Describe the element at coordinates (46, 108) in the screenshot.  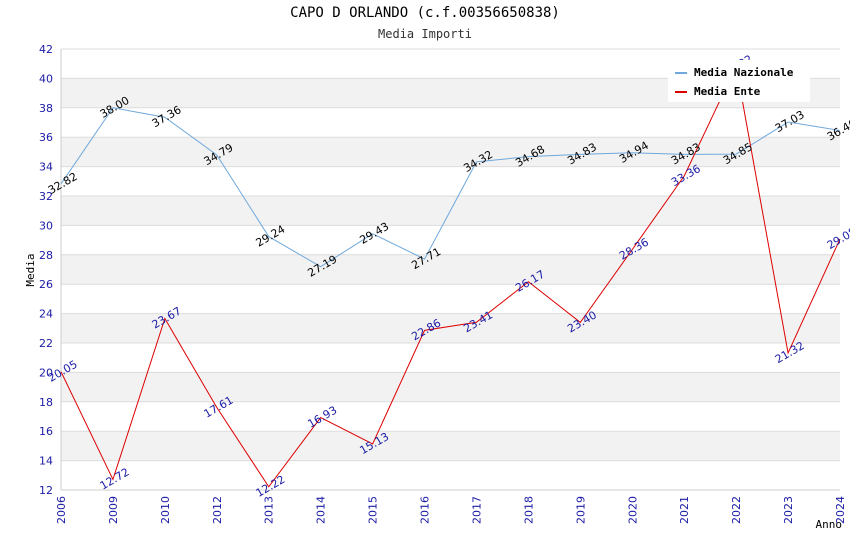
I see `y-tick-label: 38` at that location.